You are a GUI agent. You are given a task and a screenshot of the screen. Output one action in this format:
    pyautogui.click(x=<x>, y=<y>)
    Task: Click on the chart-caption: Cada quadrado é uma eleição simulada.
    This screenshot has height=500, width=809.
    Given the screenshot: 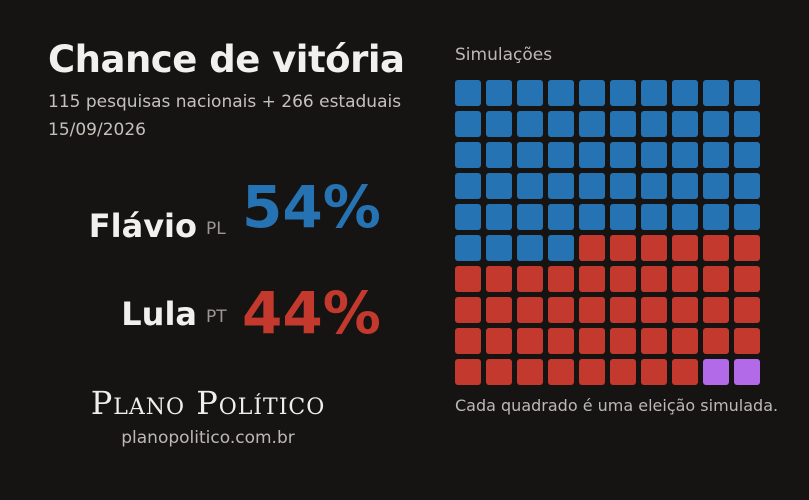 What is the action you would take?
    pyautogui.click(x=617, y=405)
    